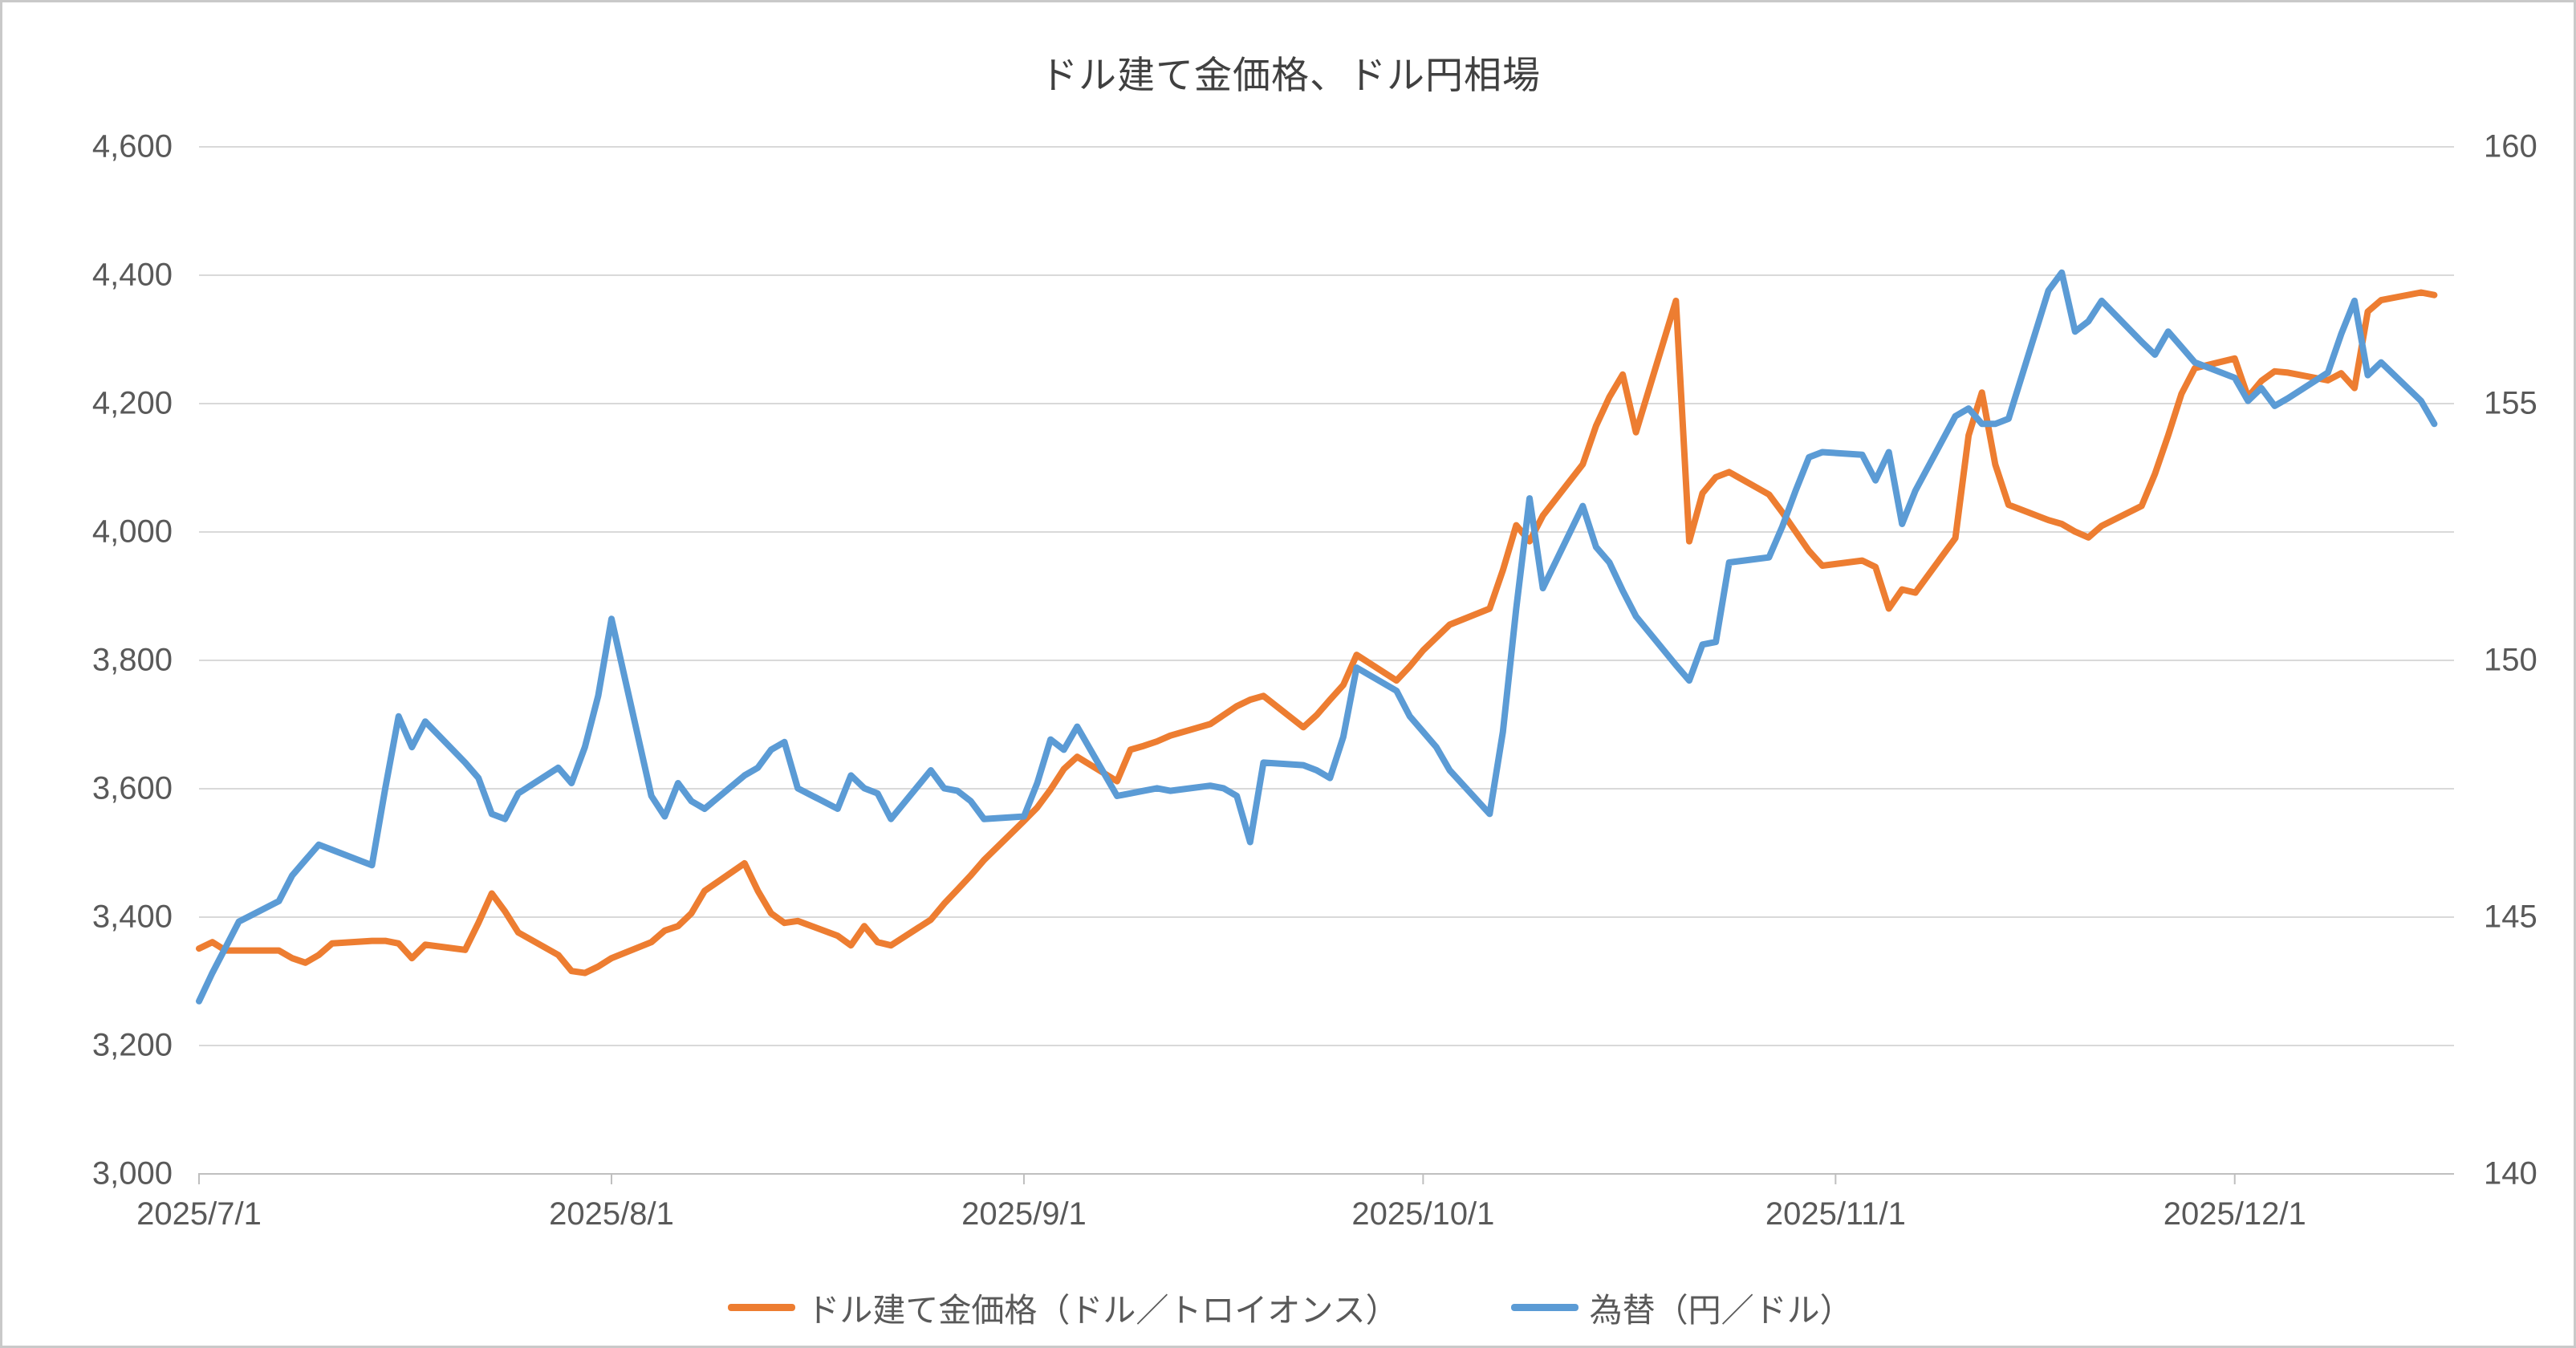  I want to click on y-axis-right-tick-label: 145, so click(2510, 917).